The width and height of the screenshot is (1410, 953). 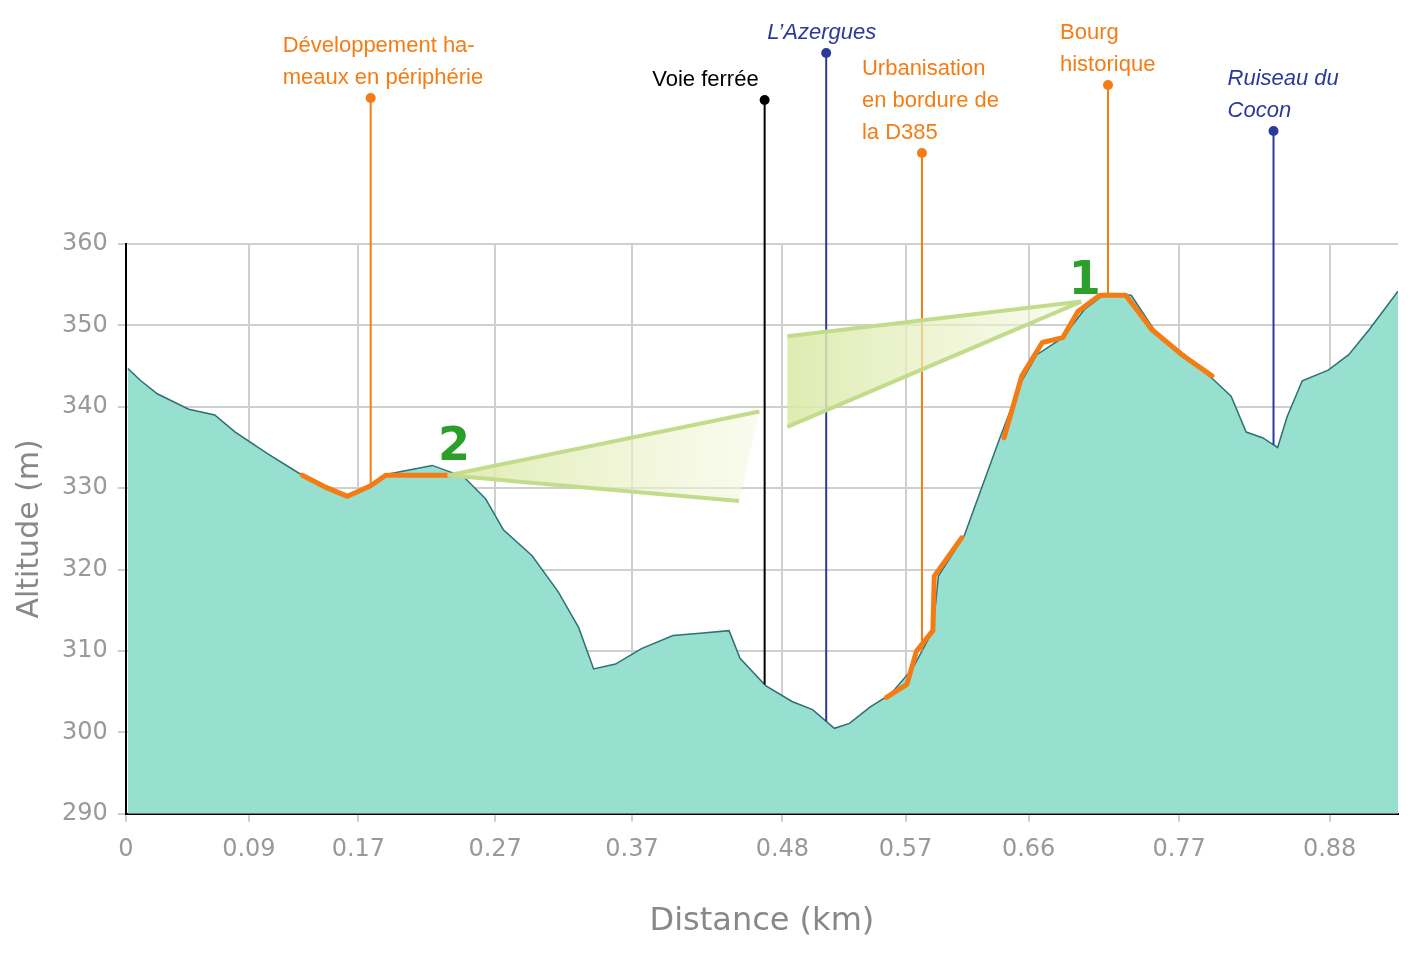 What do you see at coordinates (85, 730) in the screenshot?
I see `y-tick-label: 300` at bounding box center [85, 730].